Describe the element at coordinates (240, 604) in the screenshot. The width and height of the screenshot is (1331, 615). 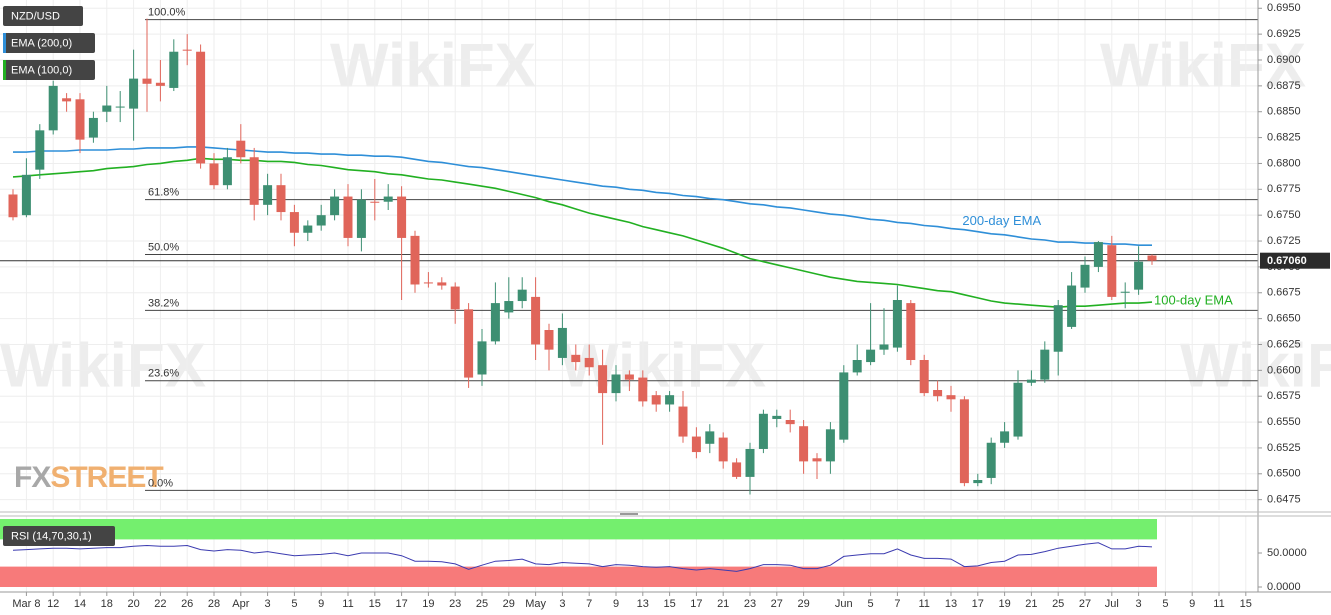
I see `x-tick-label: Apr` at that location.